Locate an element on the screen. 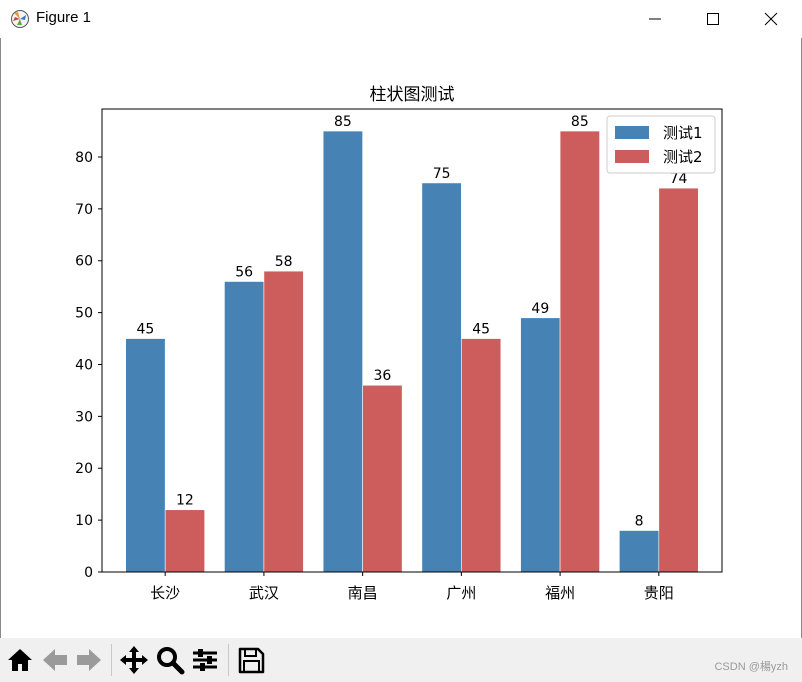 Image resolution: width=802 pixels, height=682 pixels. bar-value-label: 36 is located at coordinates (382, 376).